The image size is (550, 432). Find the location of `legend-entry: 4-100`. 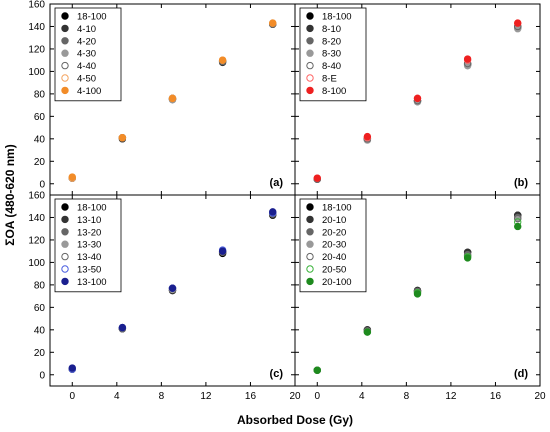

legend-entry: 4-100 is located at coordinates (89, 91).